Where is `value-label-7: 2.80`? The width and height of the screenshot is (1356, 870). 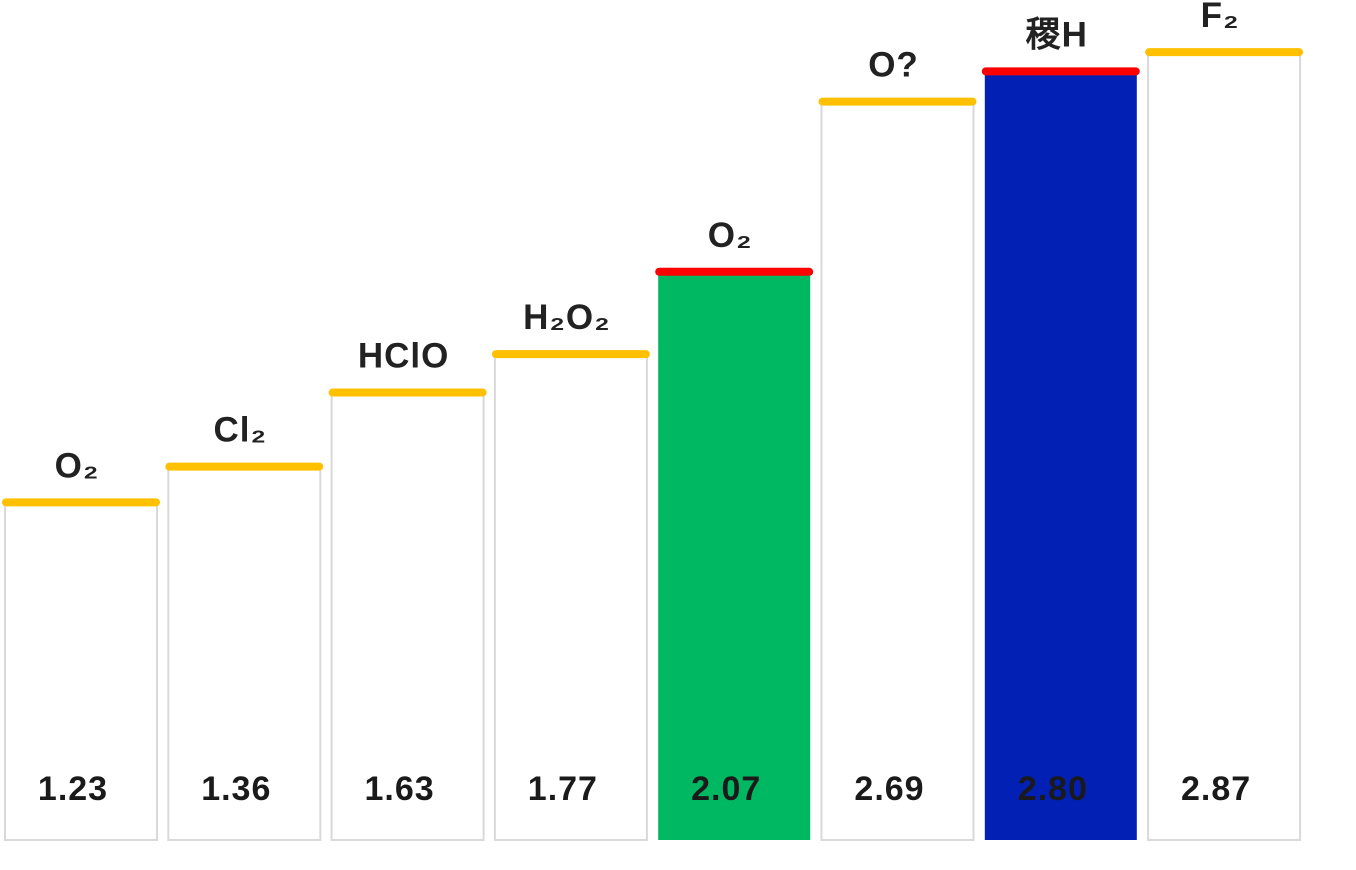 value-label-7: 2.80 is located at coordinates (1053, 789).